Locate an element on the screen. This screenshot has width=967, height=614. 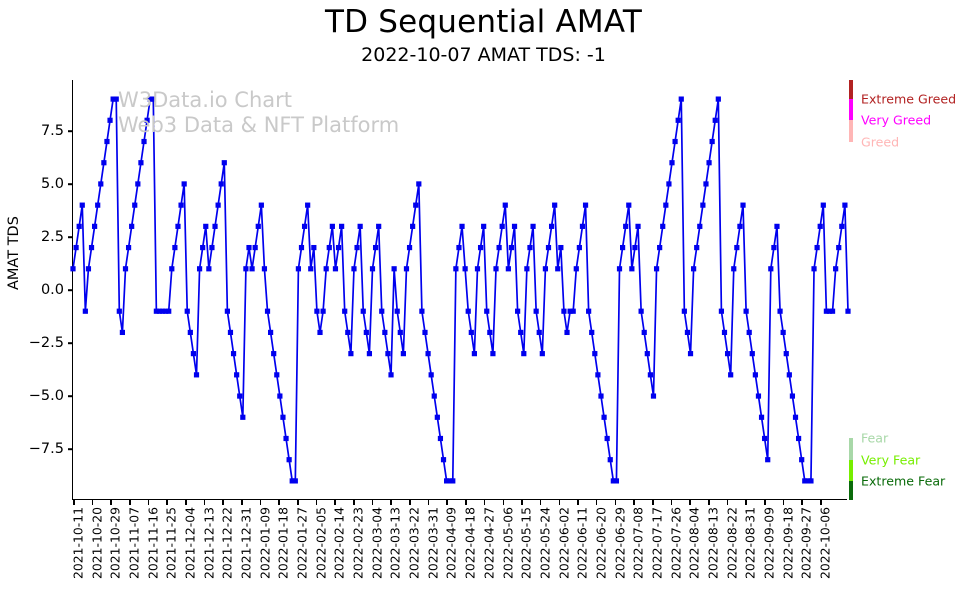
x-axis-tick-label: 2021-10-11 is located at coordinates (78, 543).